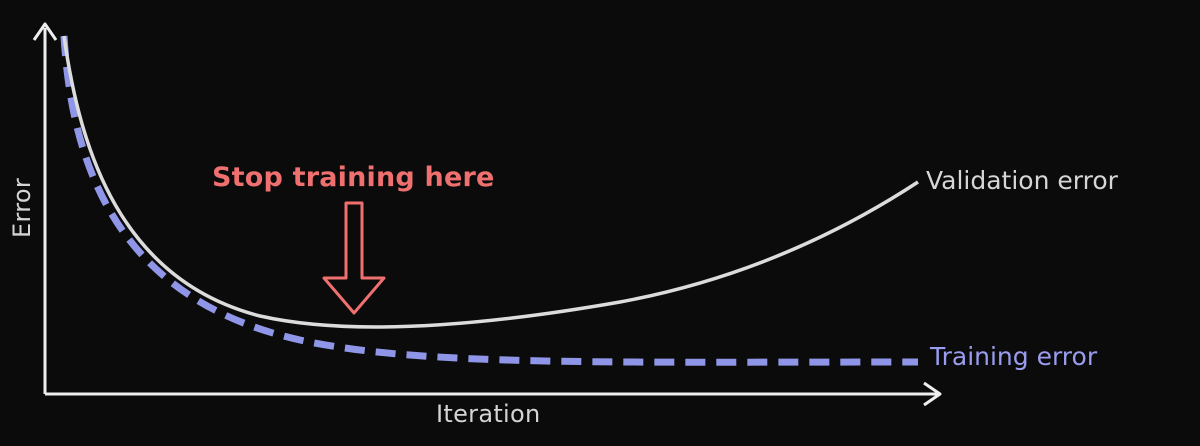 This screenshot has height=446, width=1200. Describe the element at coordinates (932, 394) in the screenshot. I see `x-axis-arrowhead` at that location.